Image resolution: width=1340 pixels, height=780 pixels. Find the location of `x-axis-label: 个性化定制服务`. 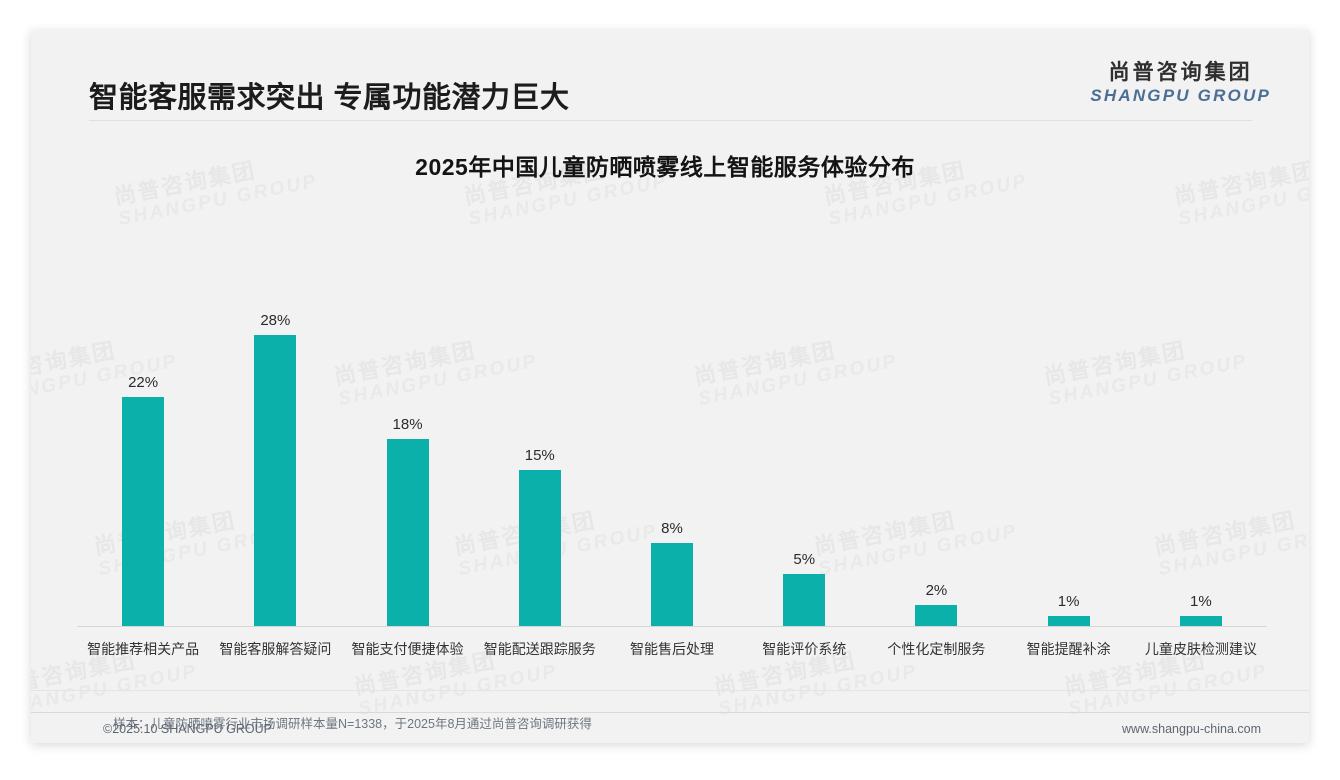

x-axis-label: 个性化定制服务 is located at coordinates (936, 649).